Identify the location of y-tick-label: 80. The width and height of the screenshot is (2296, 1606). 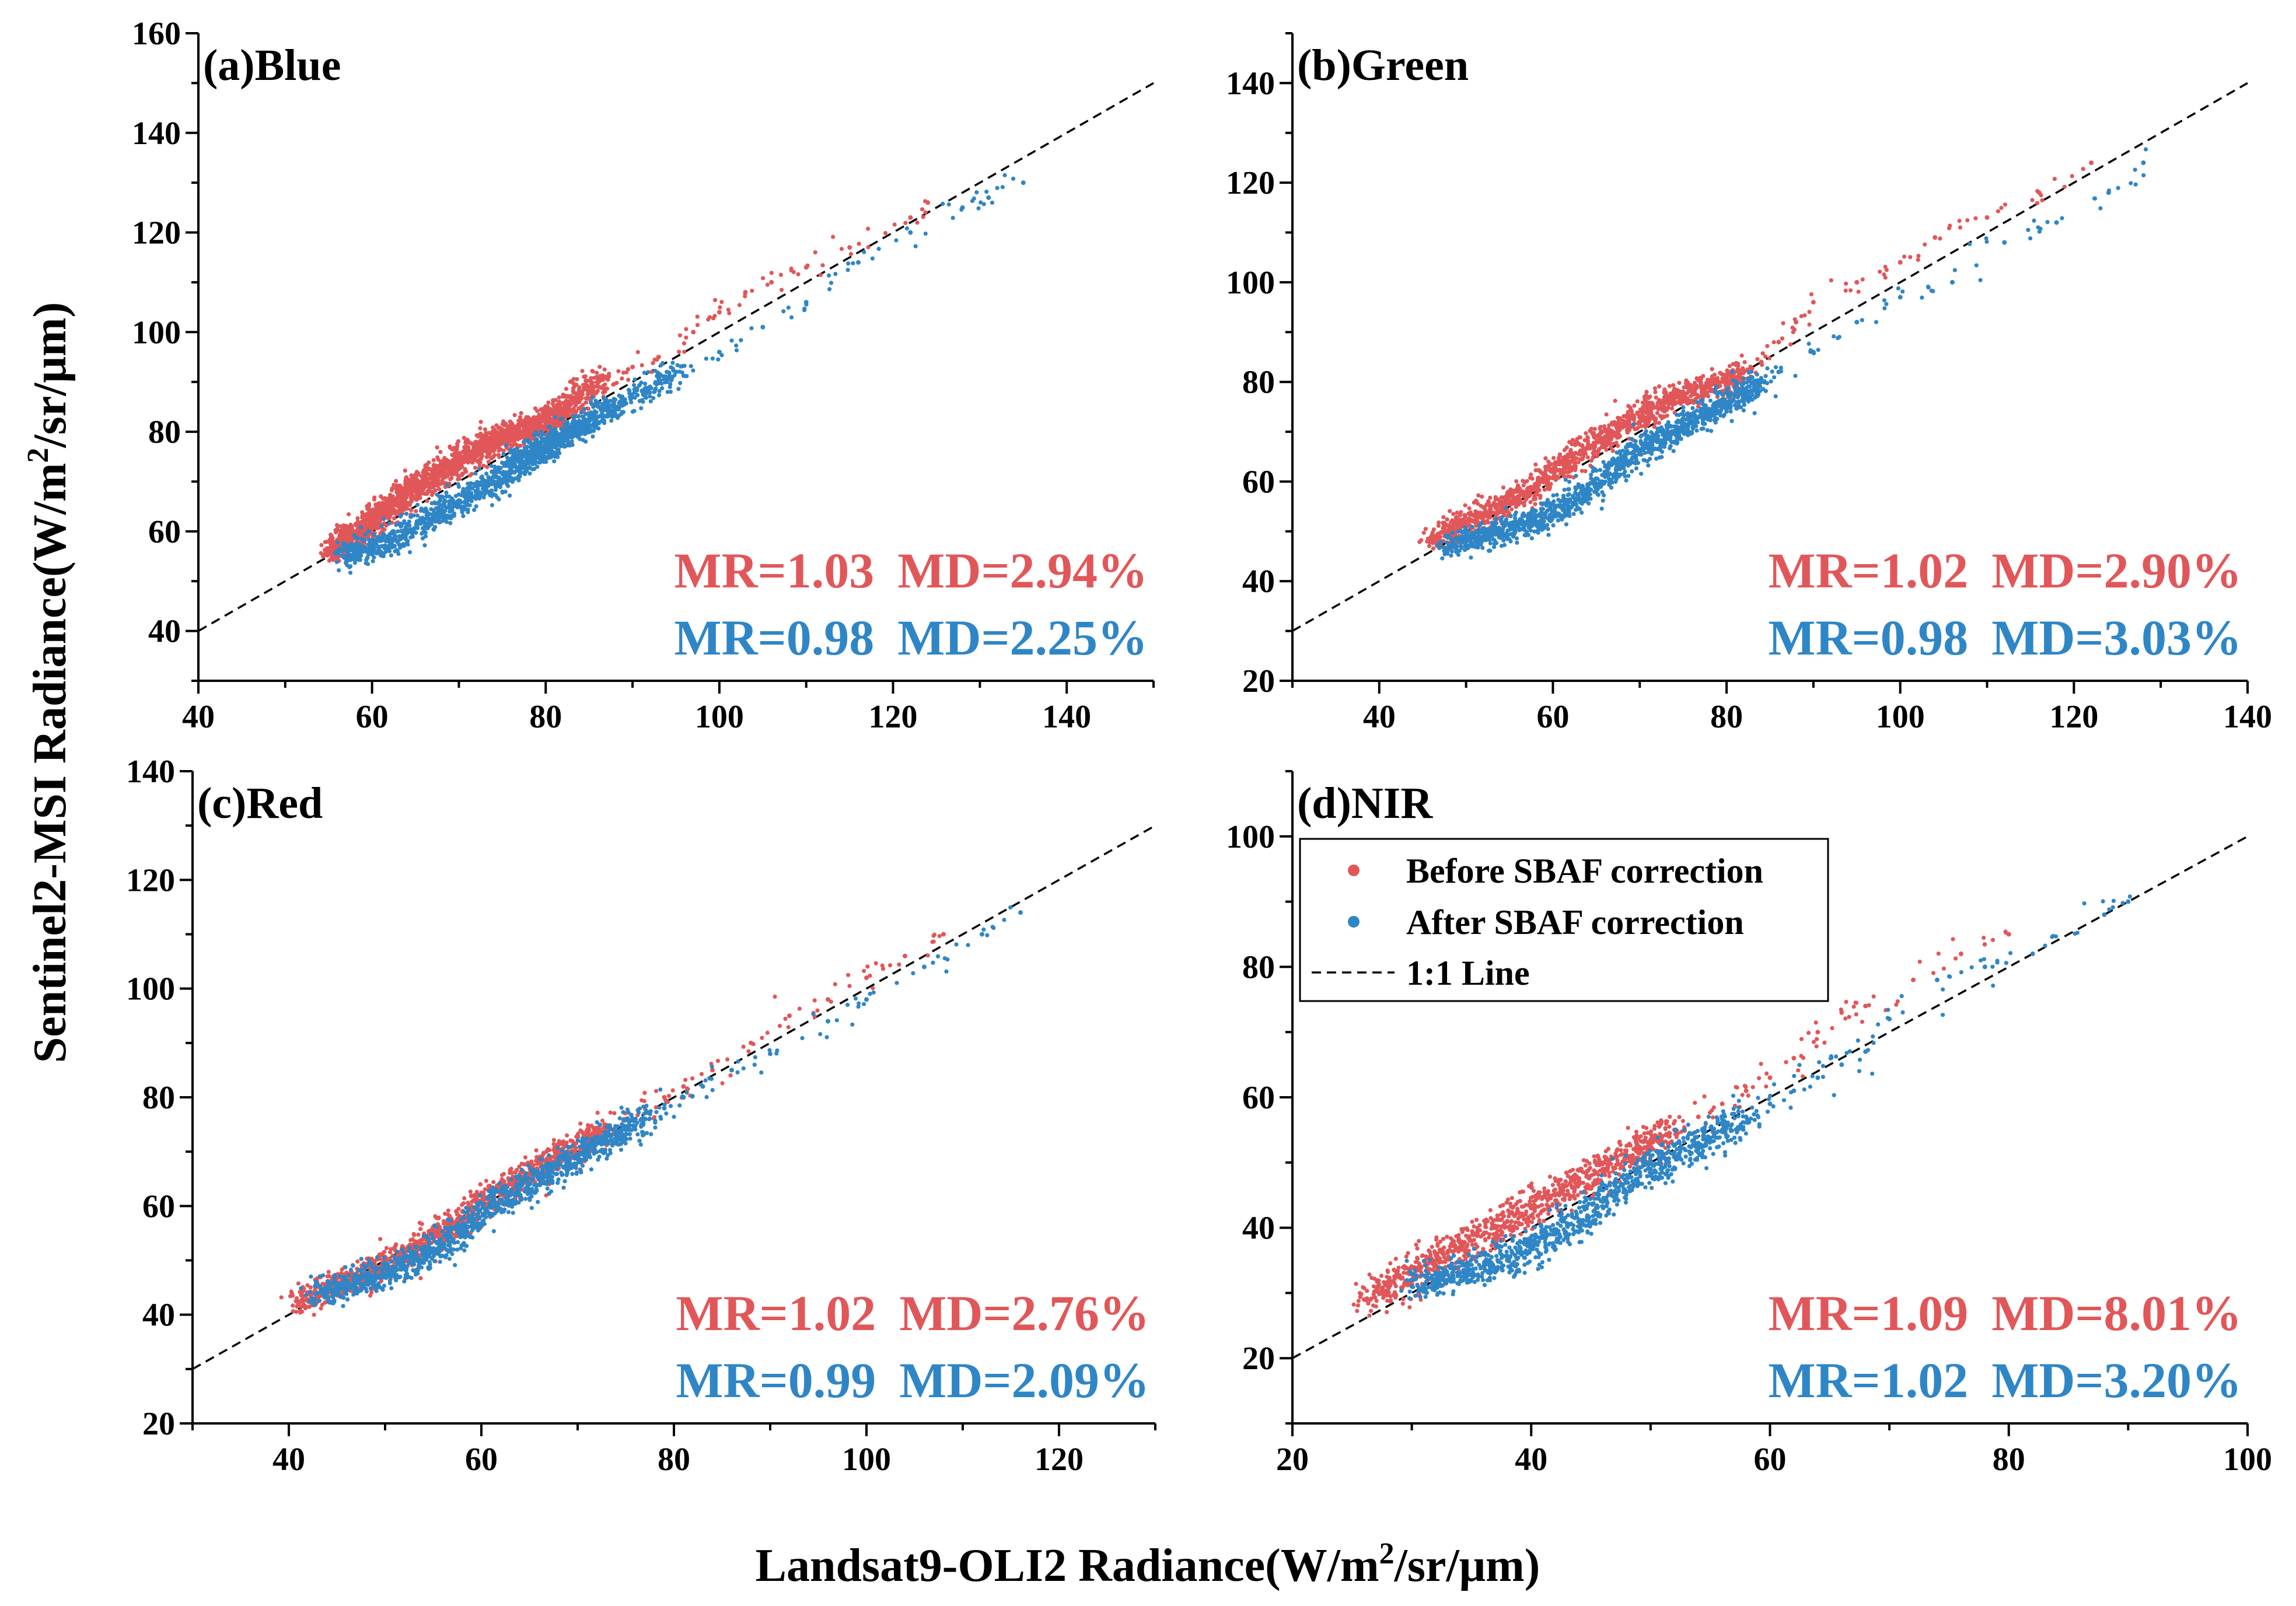
(164, 432).